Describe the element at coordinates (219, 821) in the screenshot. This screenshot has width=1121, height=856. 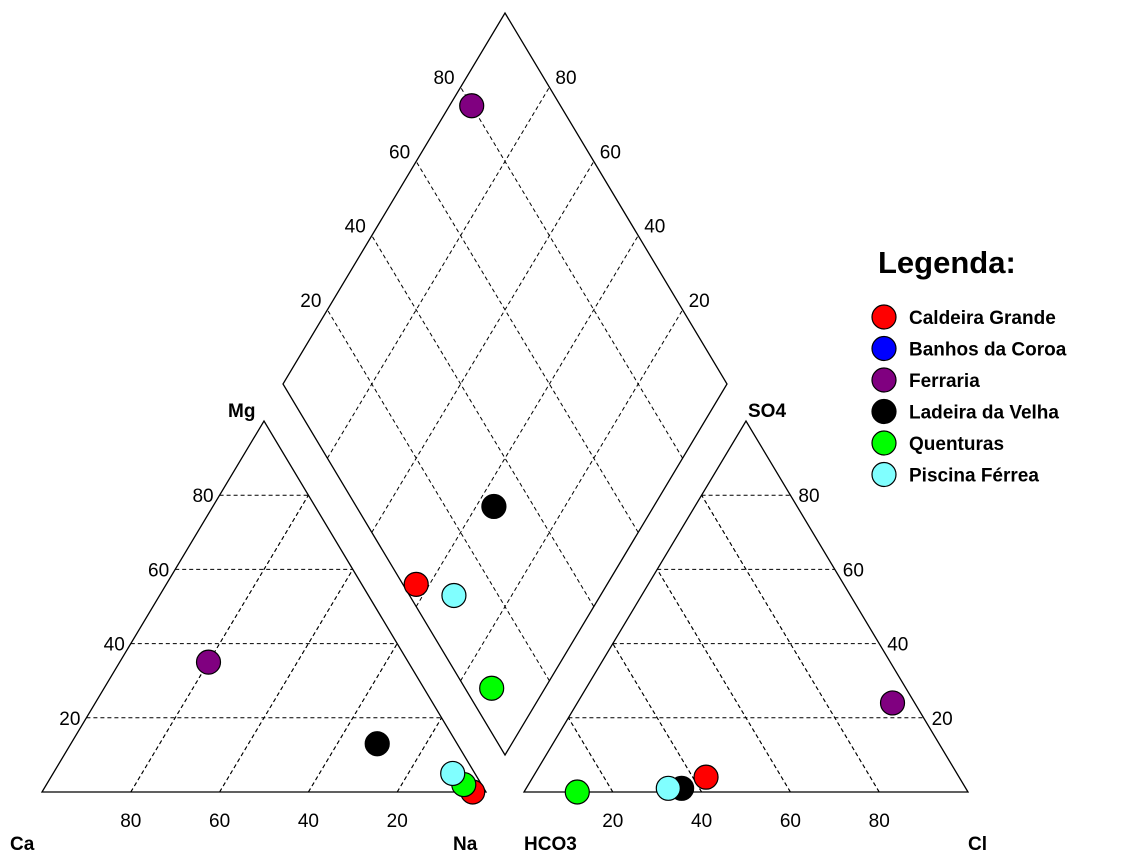
I see `cation-ca-tick: 60` at that location.